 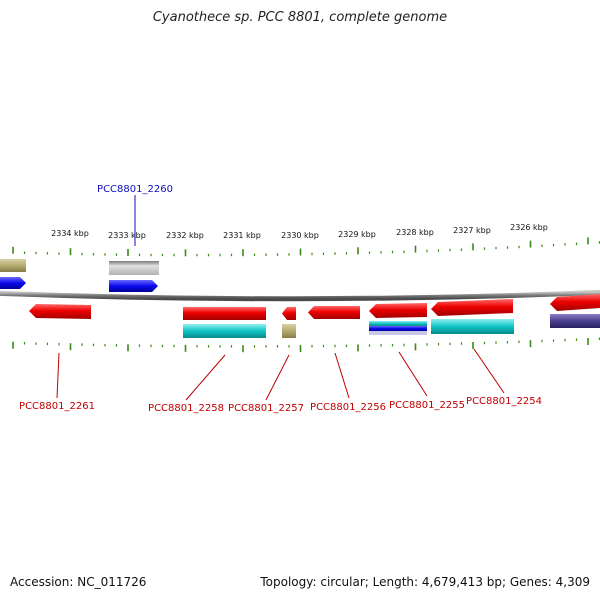 What do you see at coordinates (57, 406) in the screenshot?
I see `gene-label-pcc8801-2261: PCC8801_2261` at bounding box center [57, 406].